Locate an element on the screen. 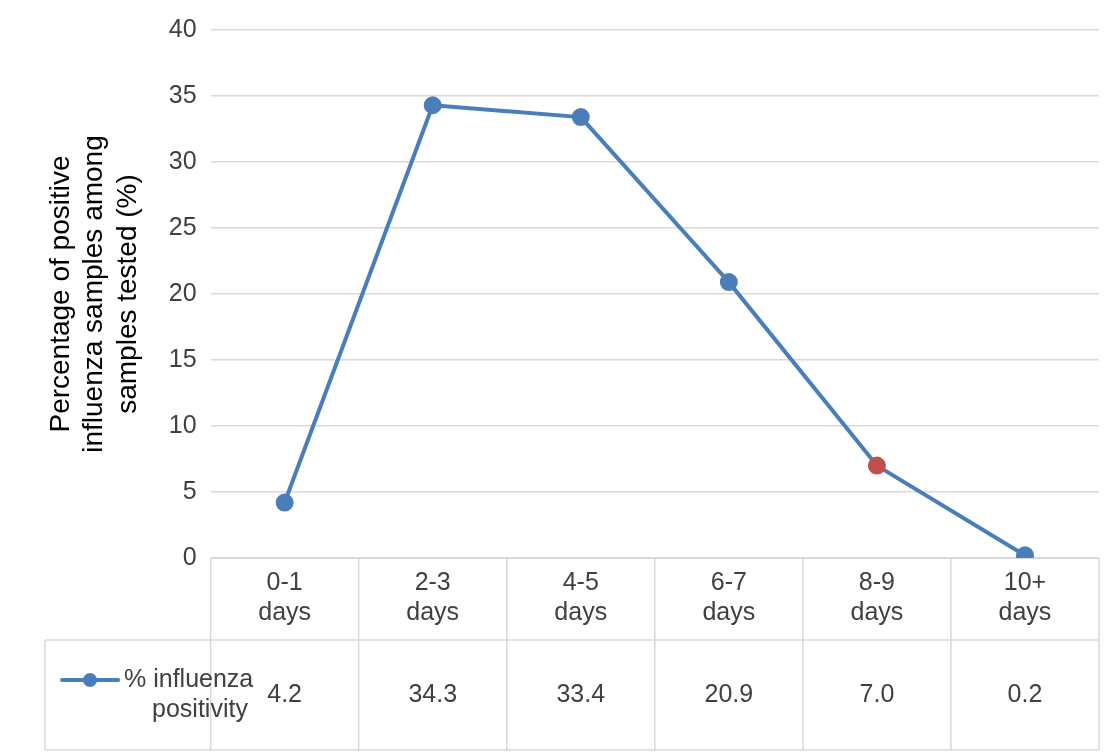 The width and height of the screenshot is (1110, 756). data-label: 33.4 is located at coordinates (581, 692).